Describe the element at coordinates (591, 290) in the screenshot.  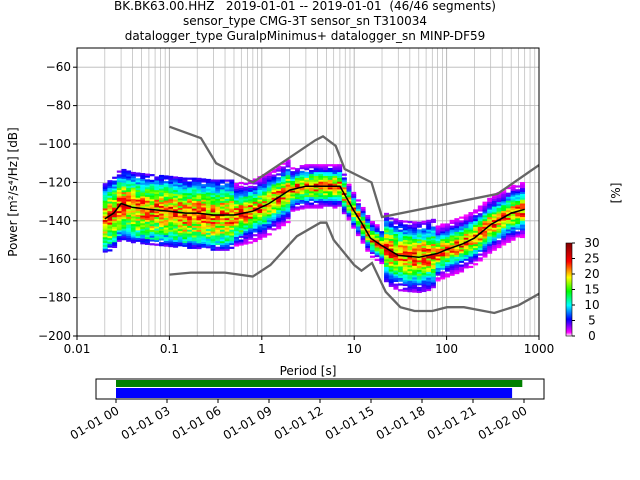
I see `colorbar-tick-label: 15` at that location.